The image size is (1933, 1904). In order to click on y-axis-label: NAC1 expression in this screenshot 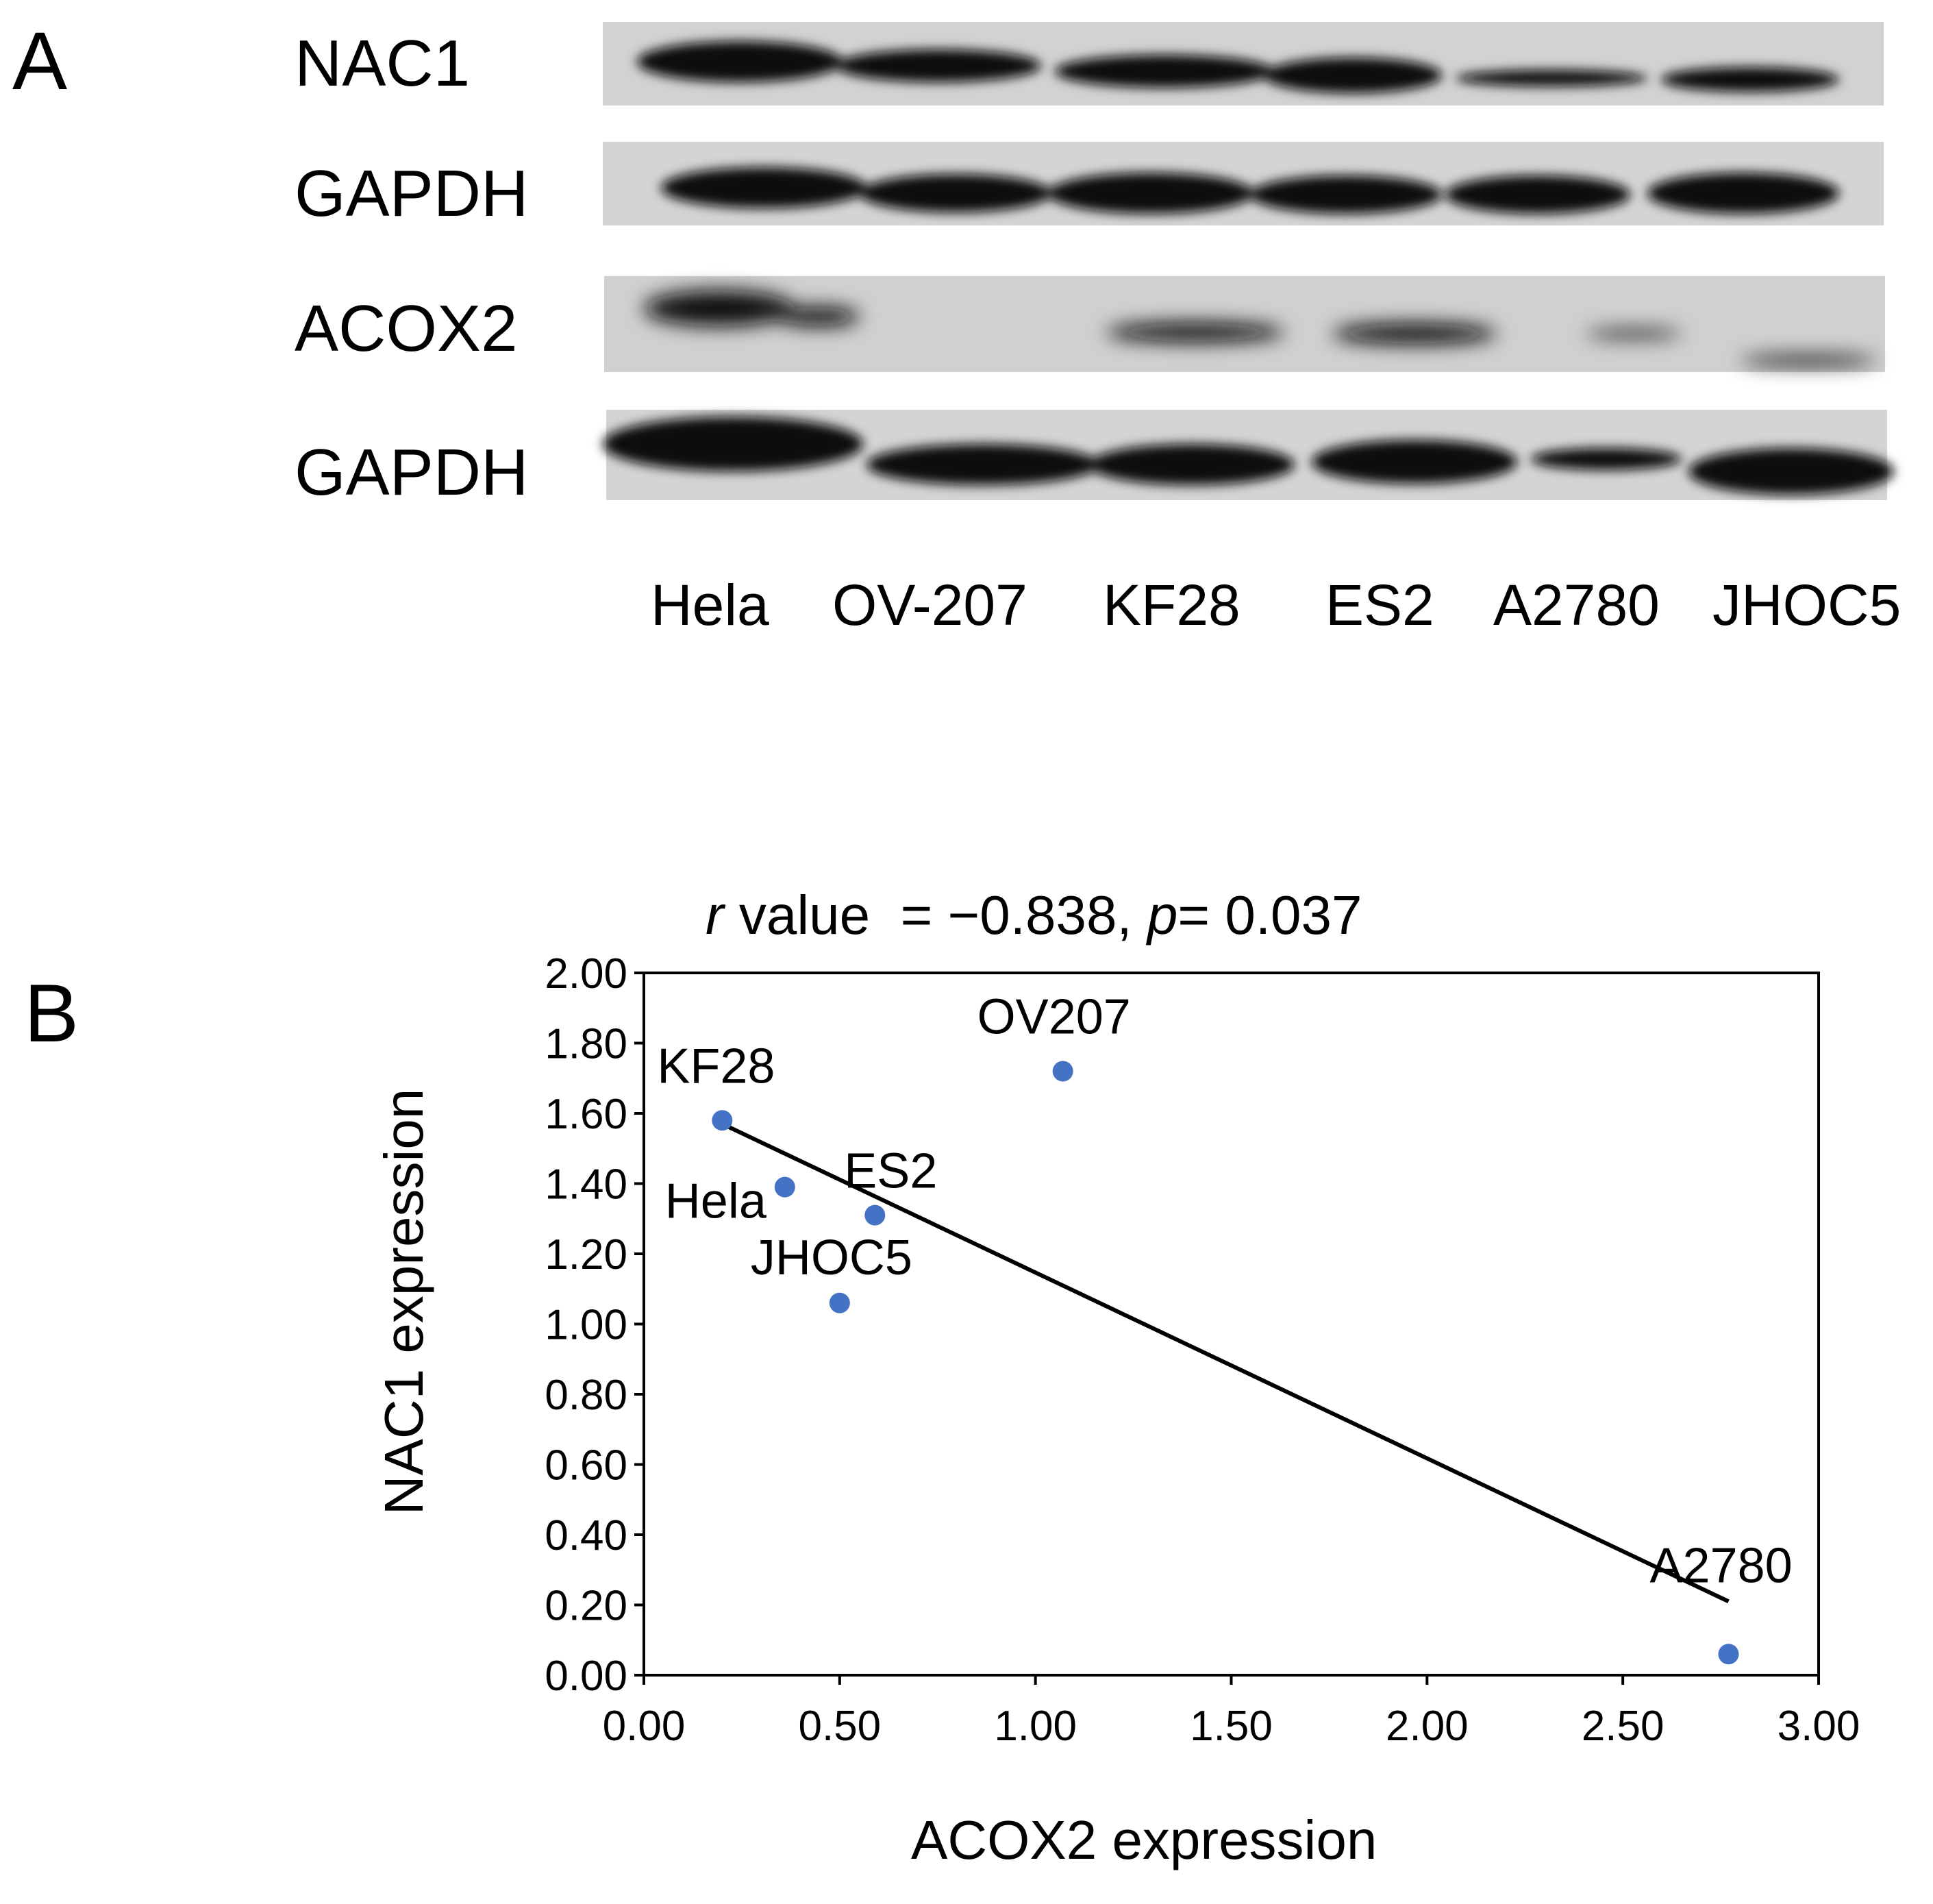, I will do `click(403, 1302)`.